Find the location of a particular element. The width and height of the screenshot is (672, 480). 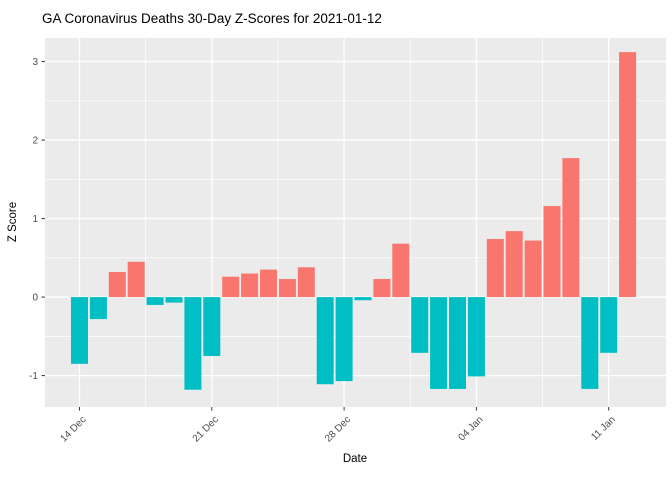

y-tick-label: 3 is located at coordinates (35, 62).